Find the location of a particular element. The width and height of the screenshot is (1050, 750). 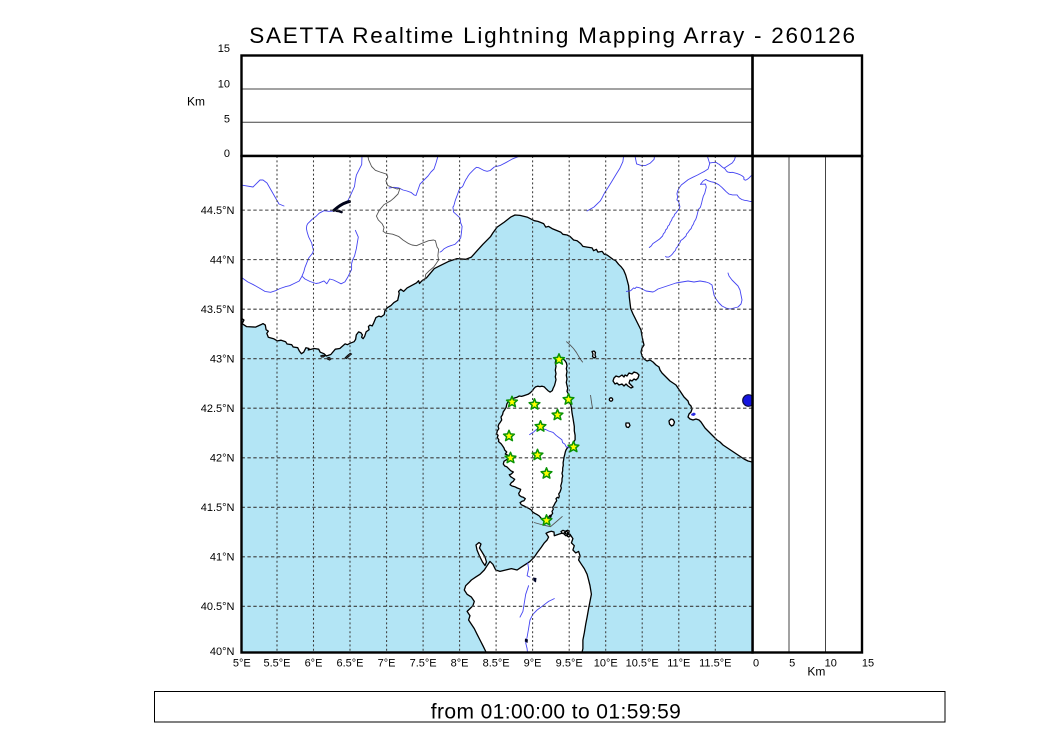

svg-text: 8.5°E is located at coordinates (496, 664).